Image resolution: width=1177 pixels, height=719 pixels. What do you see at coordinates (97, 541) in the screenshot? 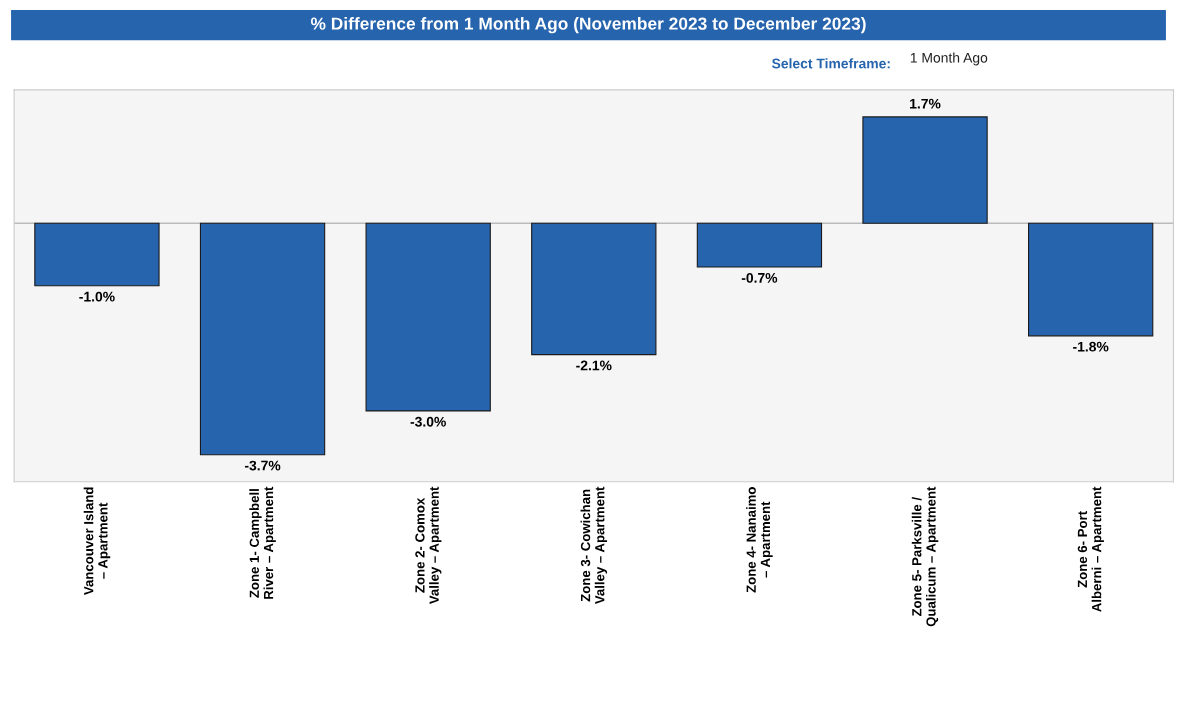
I see `x-tick-label: Vancouver Island – Apartment` at bounding box center [97, 541].